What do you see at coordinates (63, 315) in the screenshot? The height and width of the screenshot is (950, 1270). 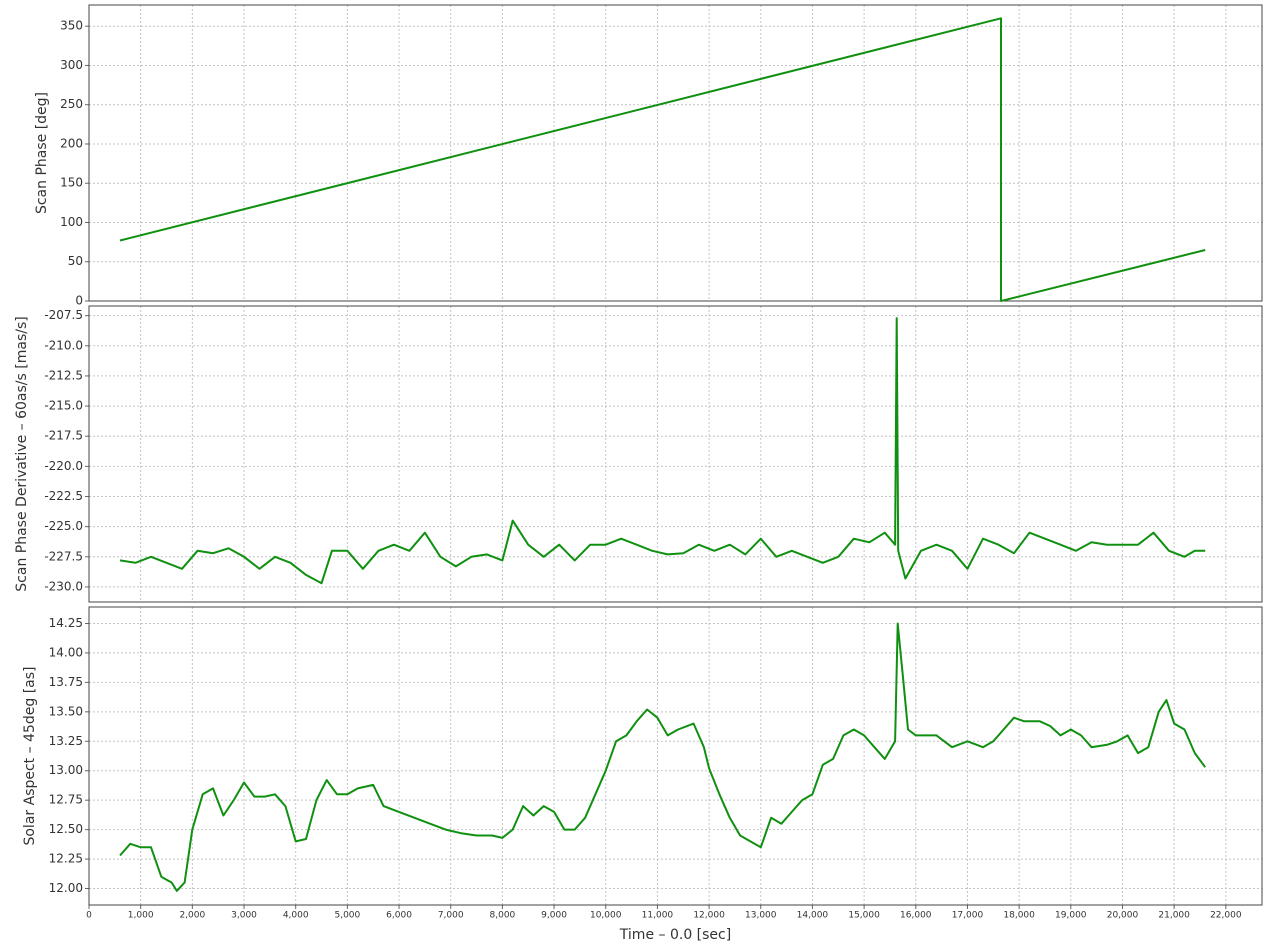 I see `y-tick-label: -207.5` at bounding box center [63, 315].